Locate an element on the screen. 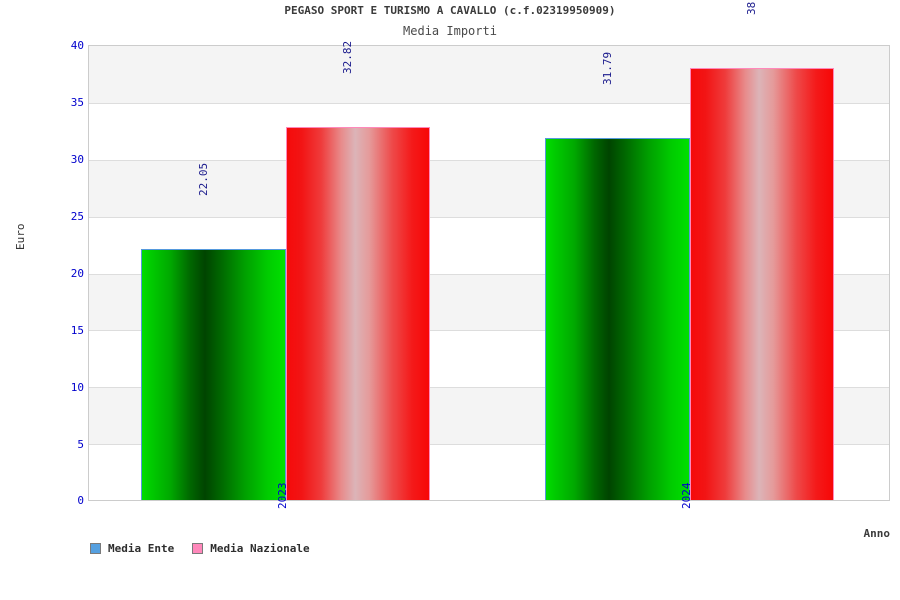 This screenshot has width=900, height=600. y-tick-40: 40 is located at coordinates (77, 45).